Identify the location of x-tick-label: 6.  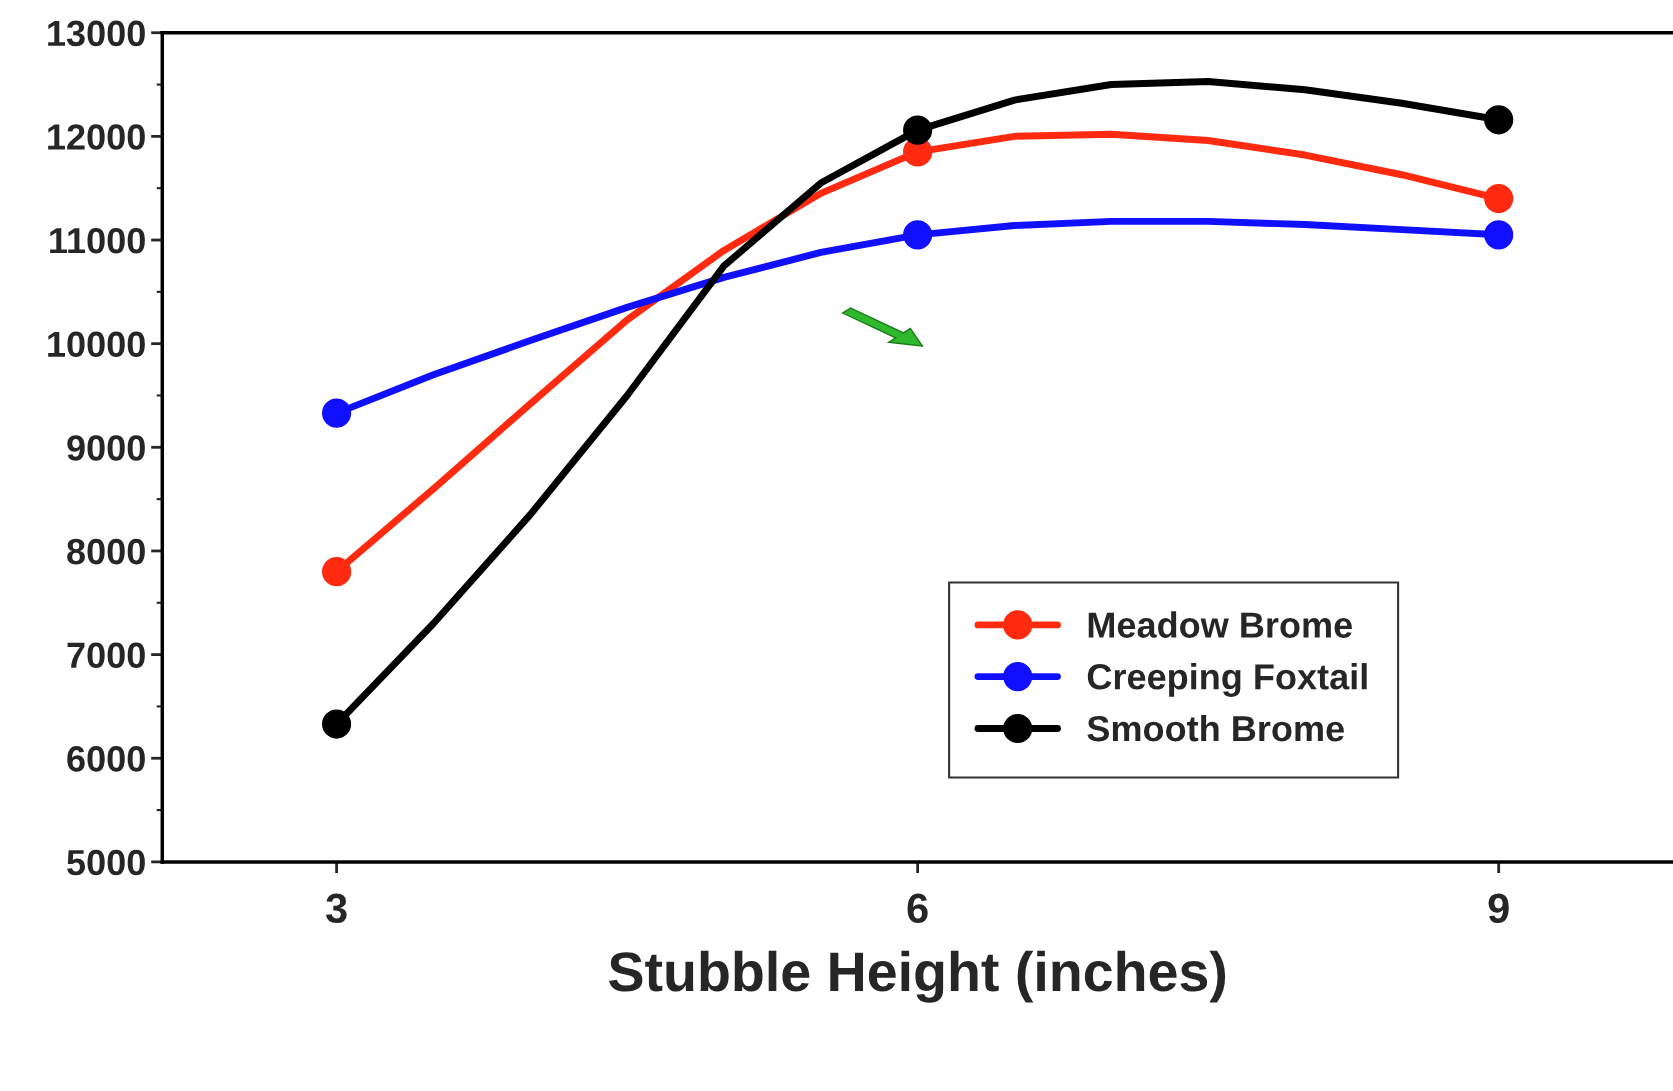
(917, 908).